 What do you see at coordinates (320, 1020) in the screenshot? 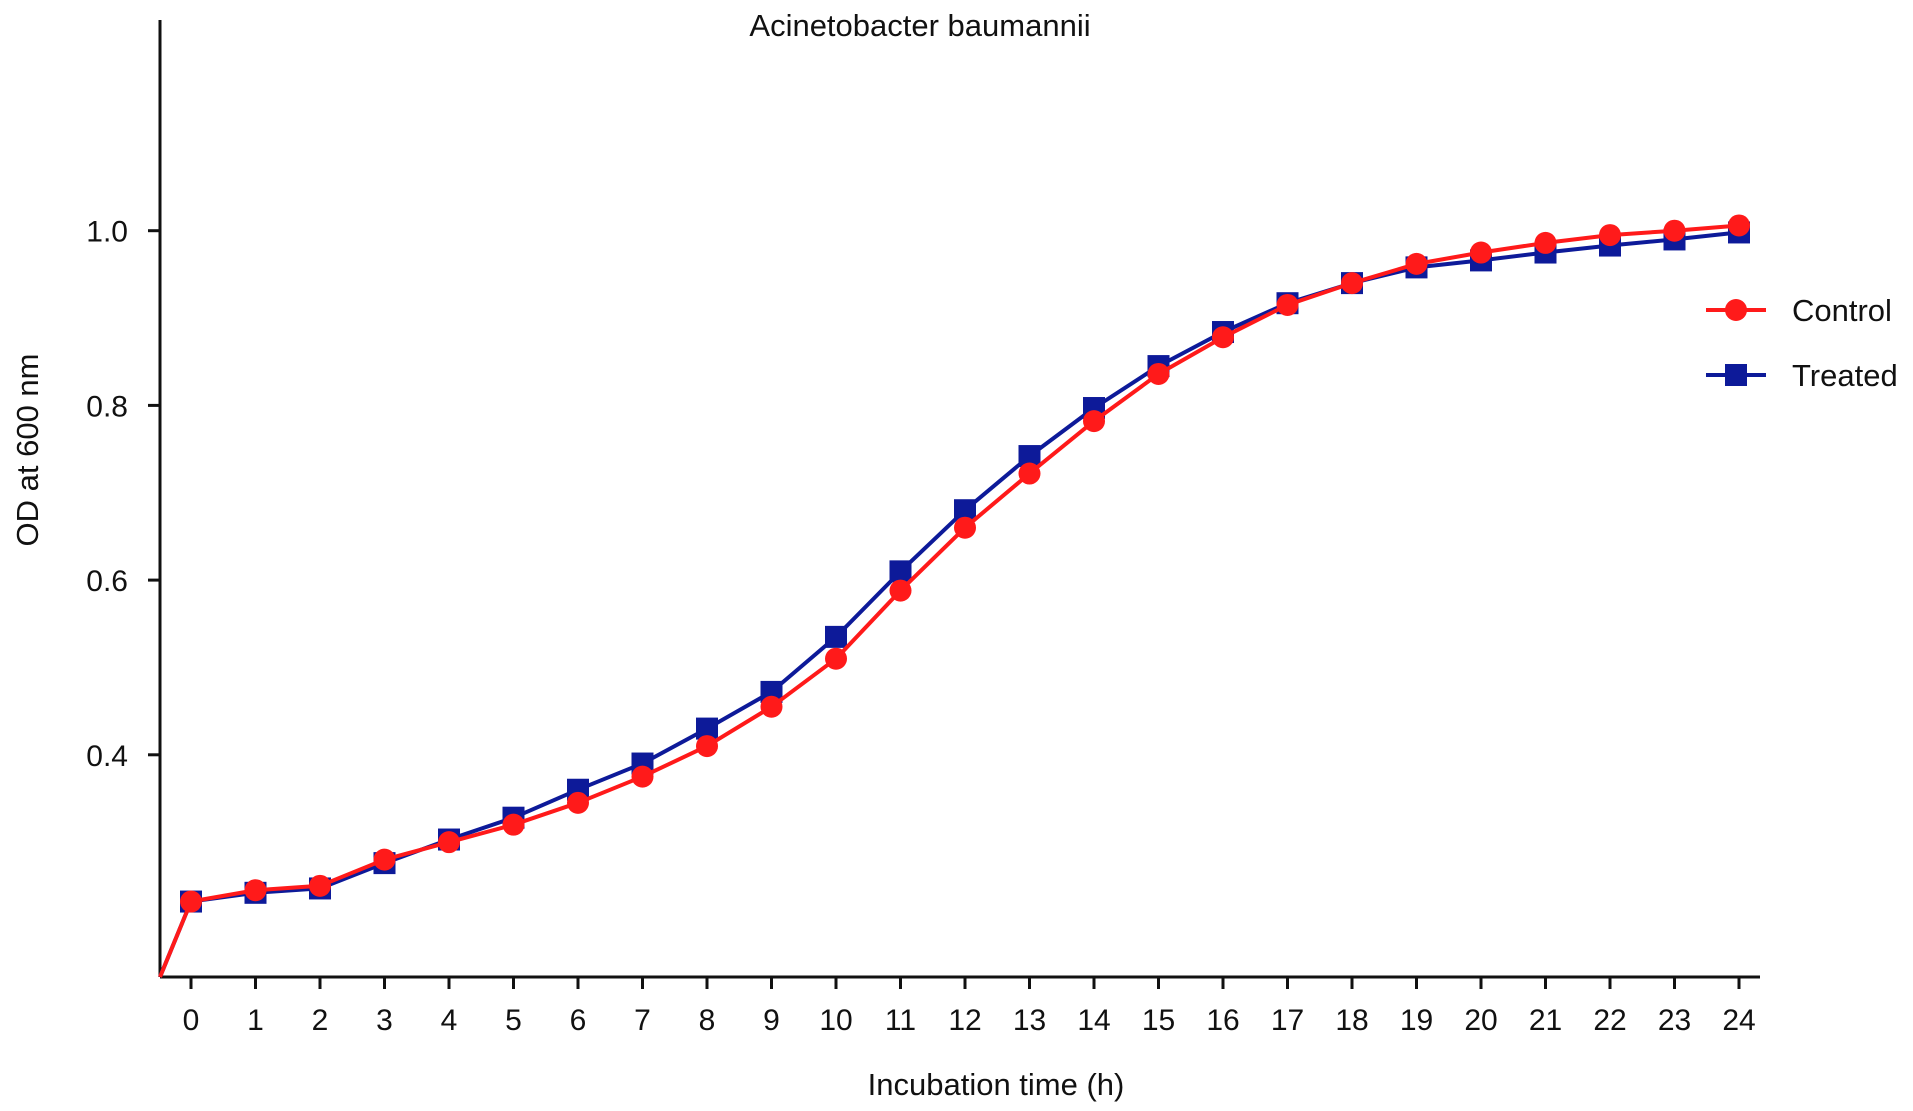
I see `x-tick-label: 2` at bounding box center [320, 1020].